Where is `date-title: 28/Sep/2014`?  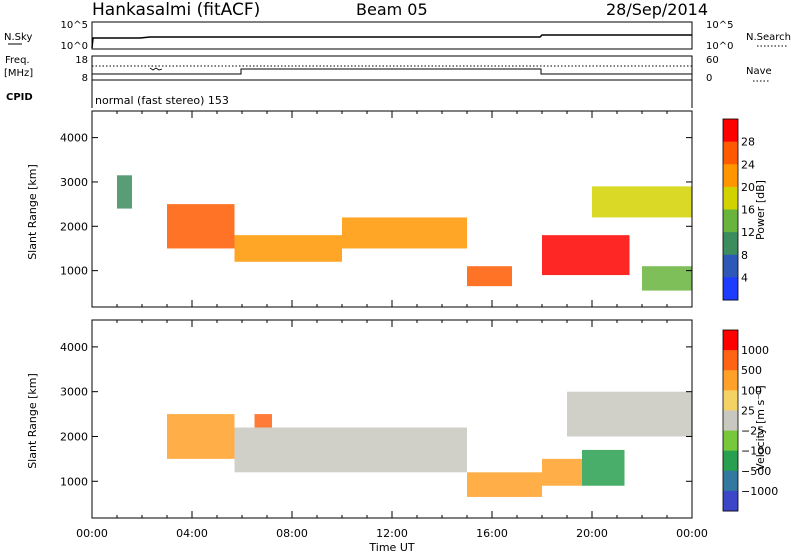
date-title: 28/Sep/2014 is located at coordinates (657, 9).